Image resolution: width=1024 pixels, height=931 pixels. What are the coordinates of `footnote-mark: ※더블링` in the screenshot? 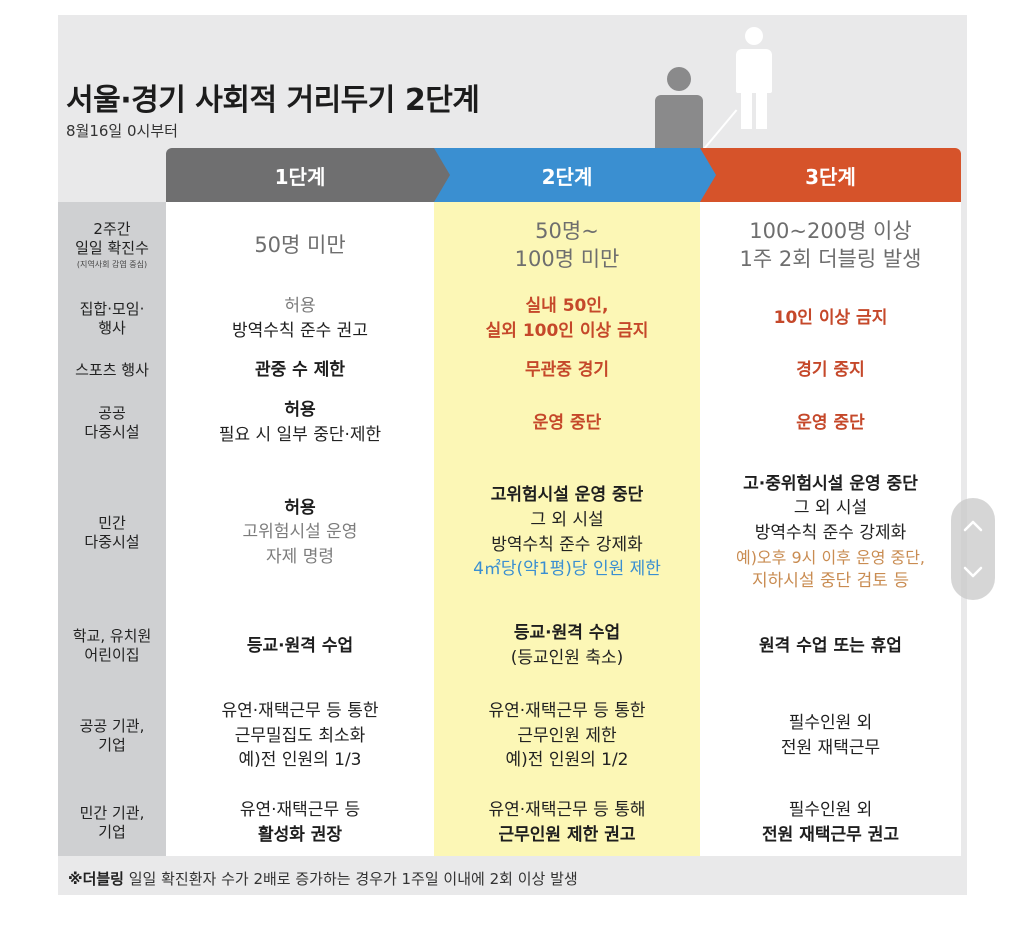 It's located at (96, 879).